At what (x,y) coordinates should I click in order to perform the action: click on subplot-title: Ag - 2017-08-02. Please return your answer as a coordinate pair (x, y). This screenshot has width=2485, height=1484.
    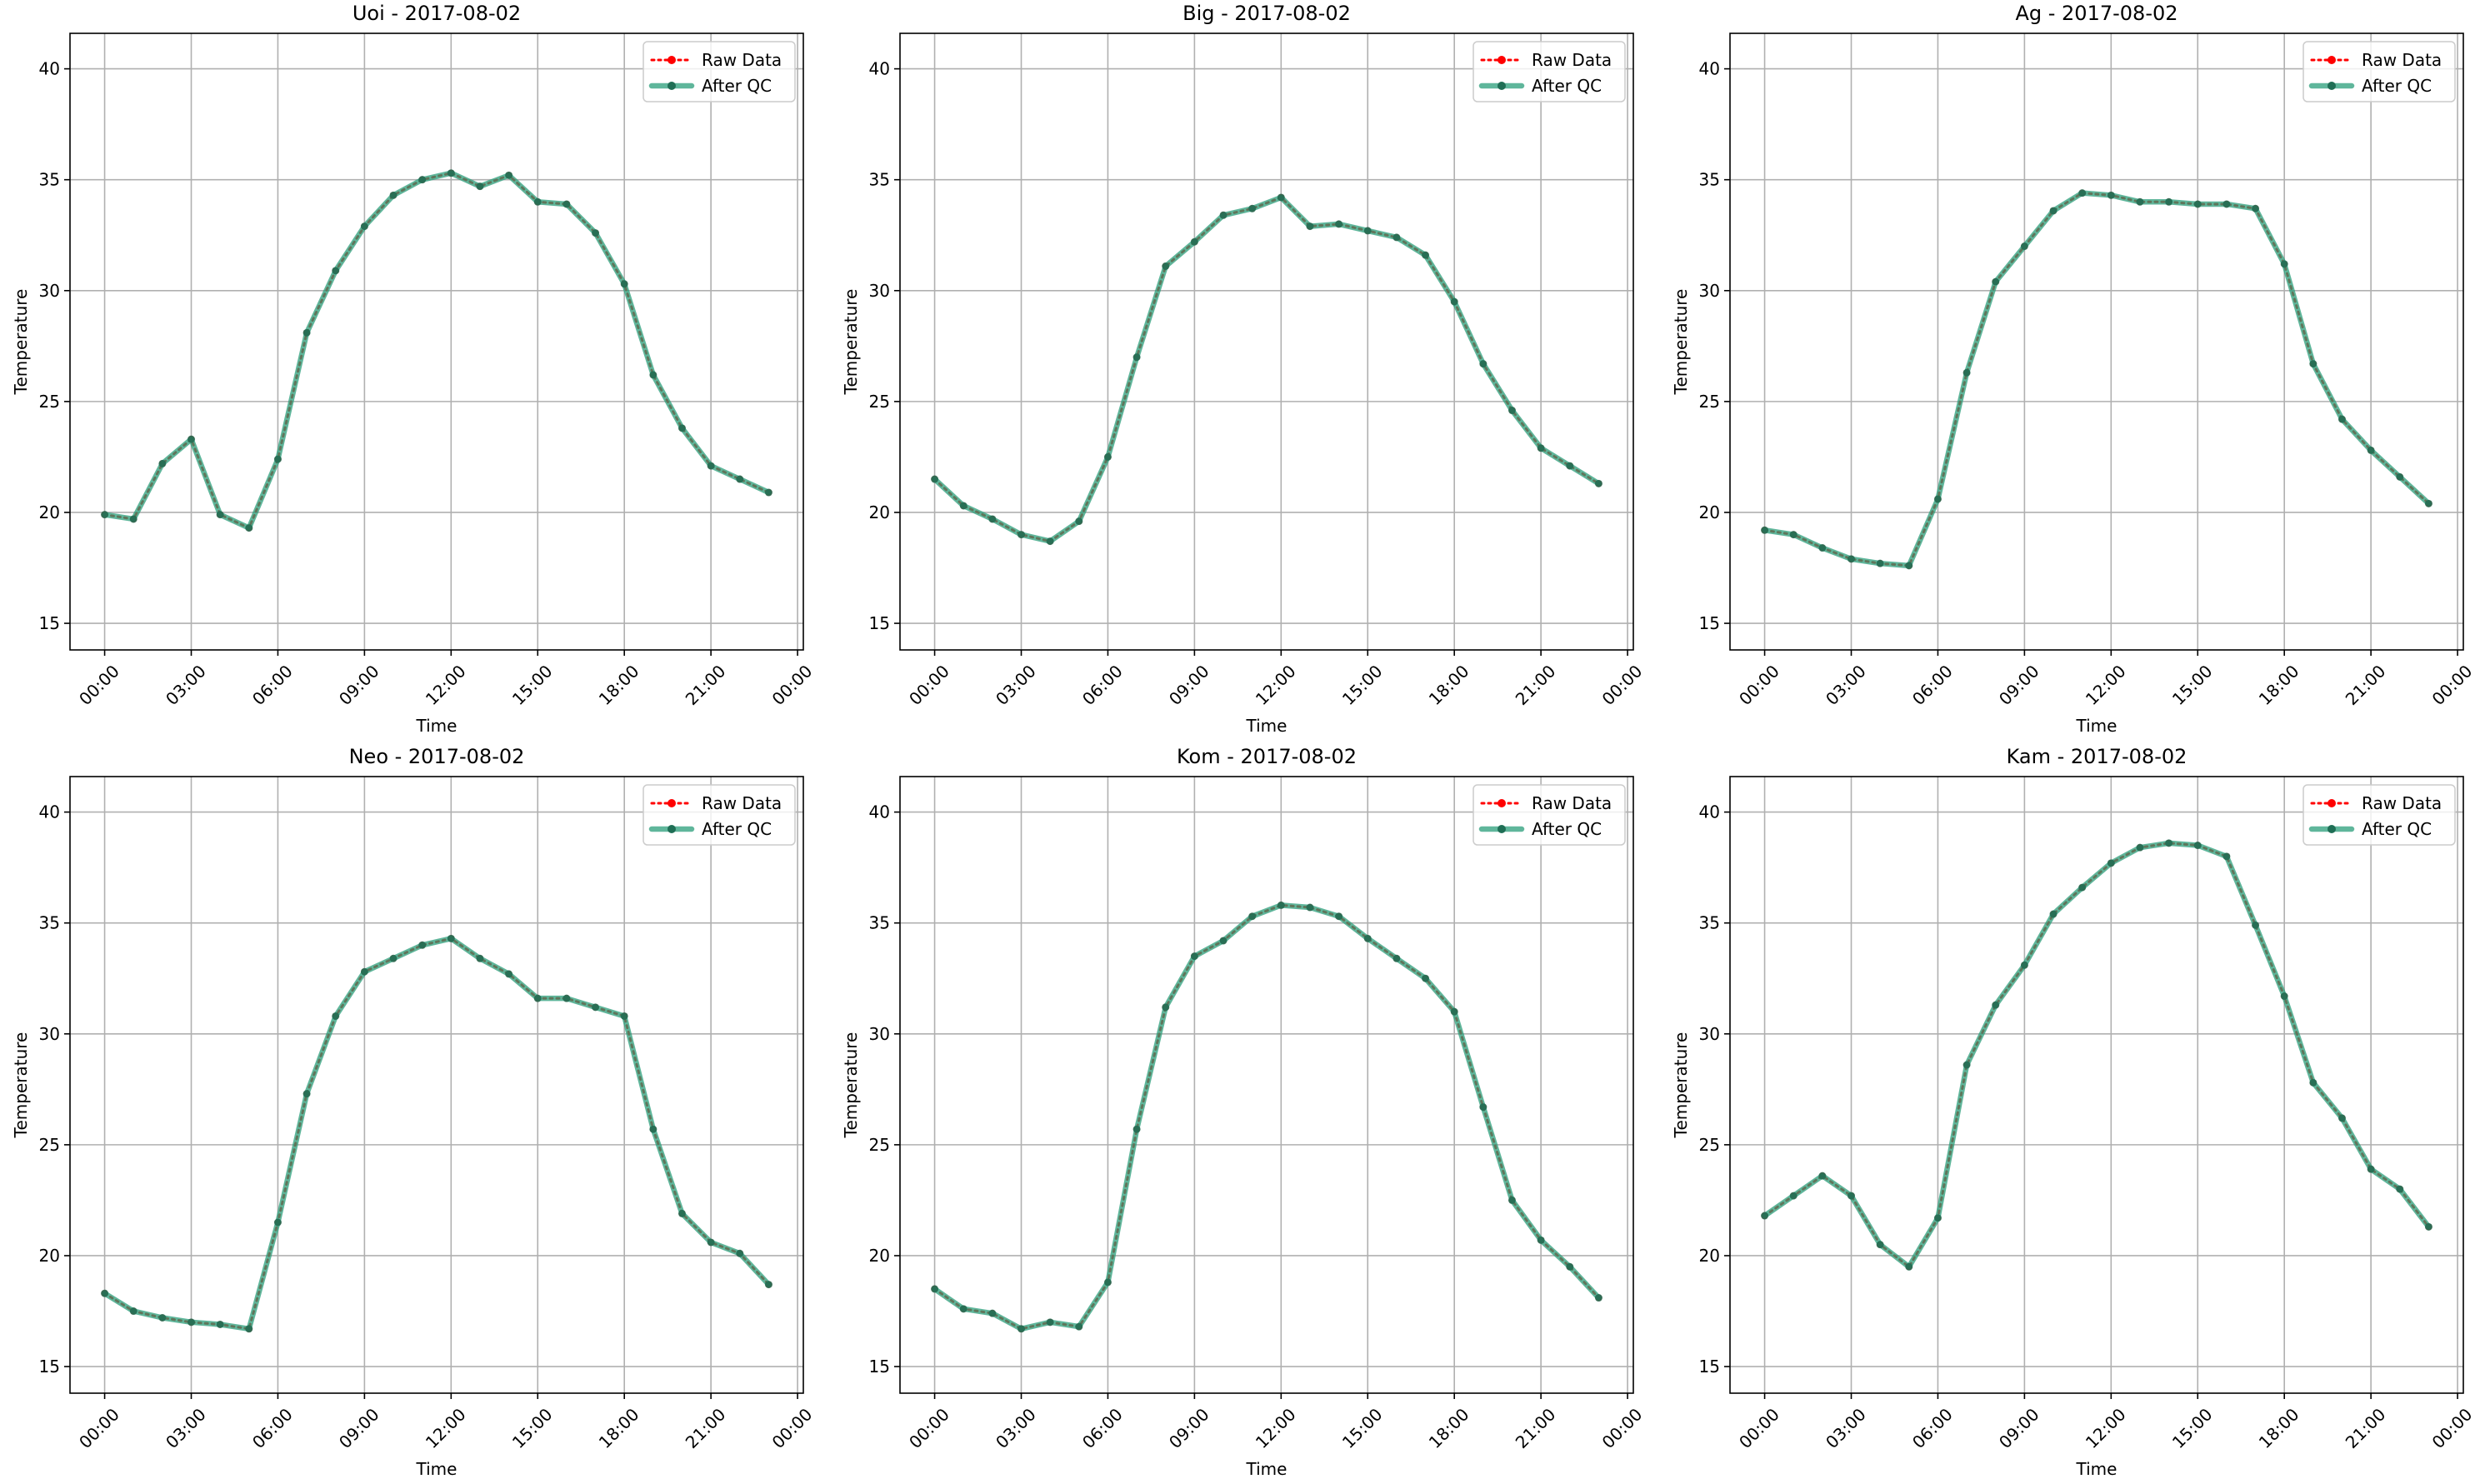
    Looking at the image, I should click on (2096, 13).